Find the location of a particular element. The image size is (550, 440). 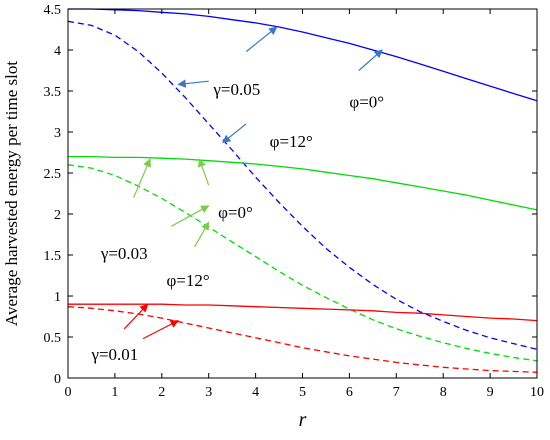

x-tick-label: 10 is located at coordinates (537, 392).